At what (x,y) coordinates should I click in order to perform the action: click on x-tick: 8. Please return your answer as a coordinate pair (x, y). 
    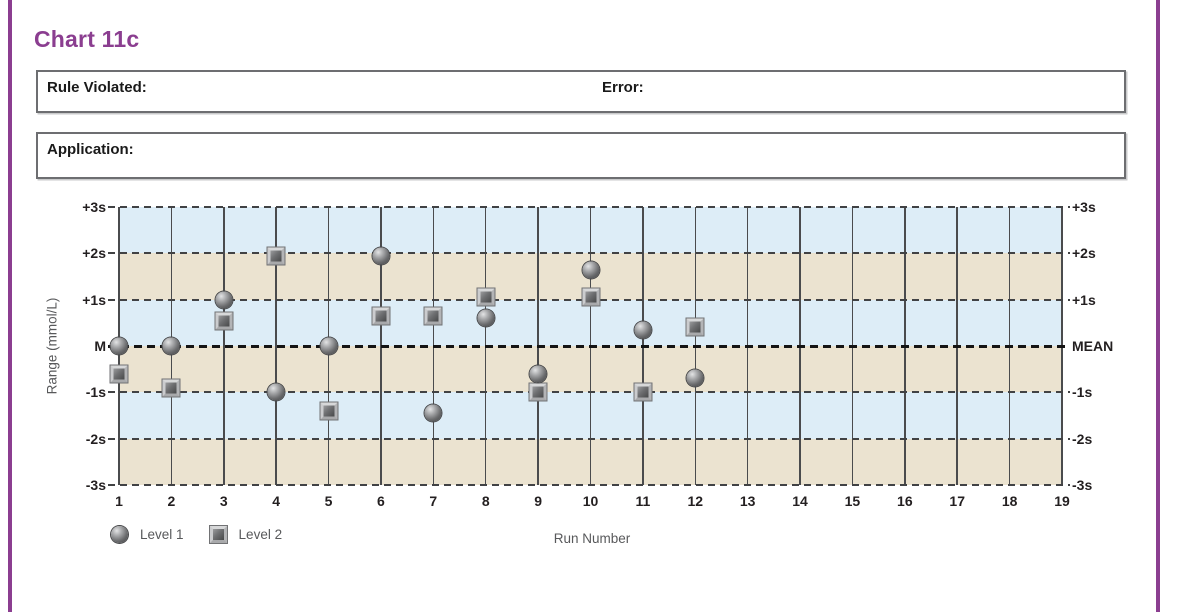
    Looking at the image, I should click on (485, 501).